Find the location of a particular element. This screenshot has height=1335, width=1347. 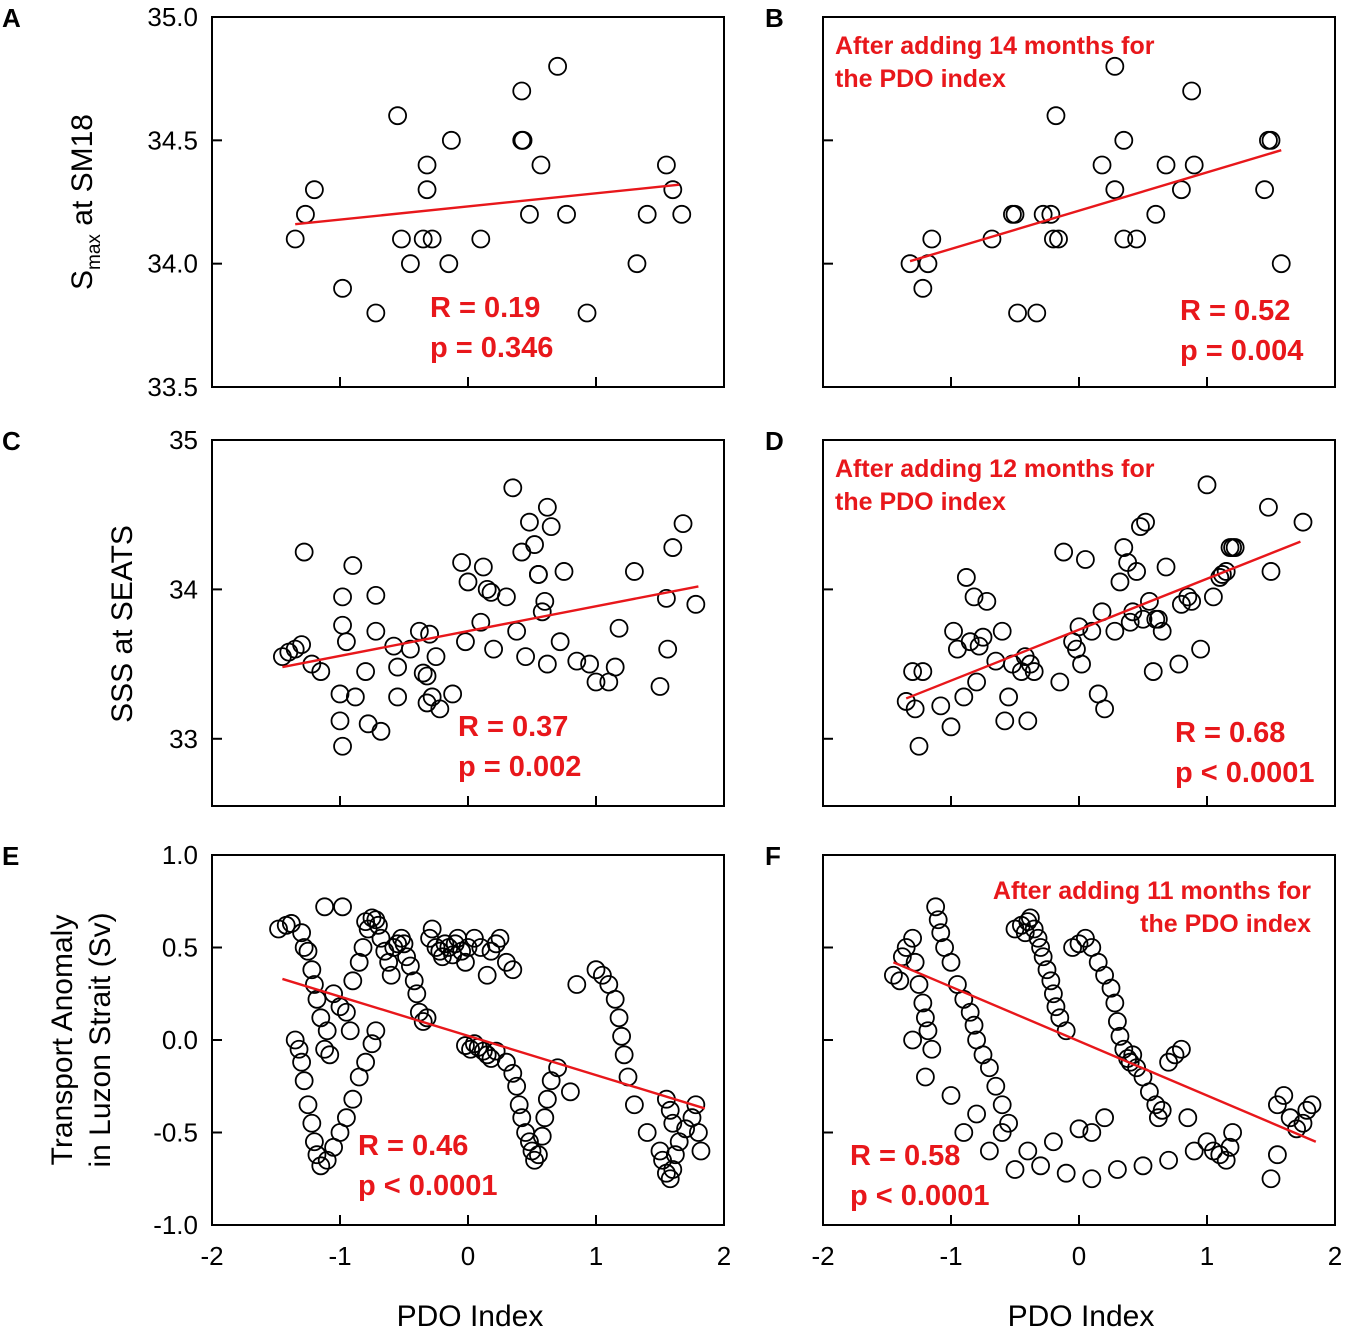

x-tick-label: -2 is located at coordinates (822, 1256).